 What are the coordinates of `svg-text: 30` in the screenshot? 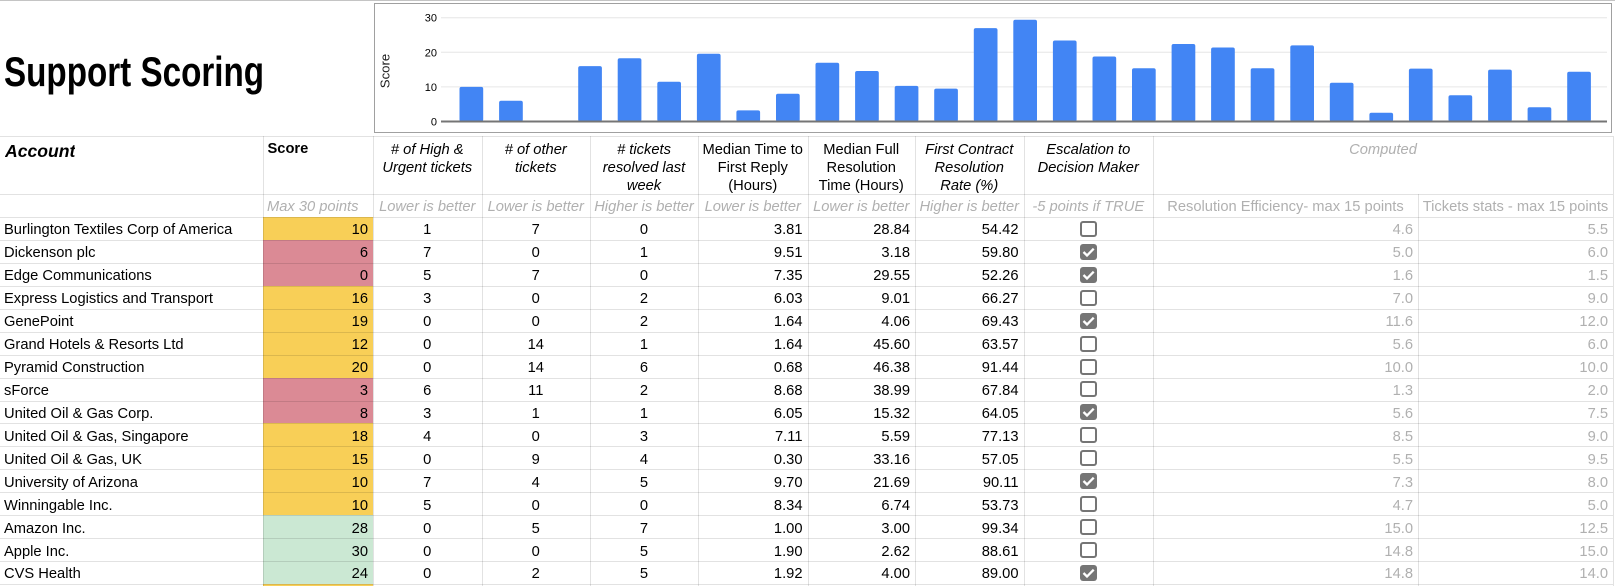 It's located at (431, 19).